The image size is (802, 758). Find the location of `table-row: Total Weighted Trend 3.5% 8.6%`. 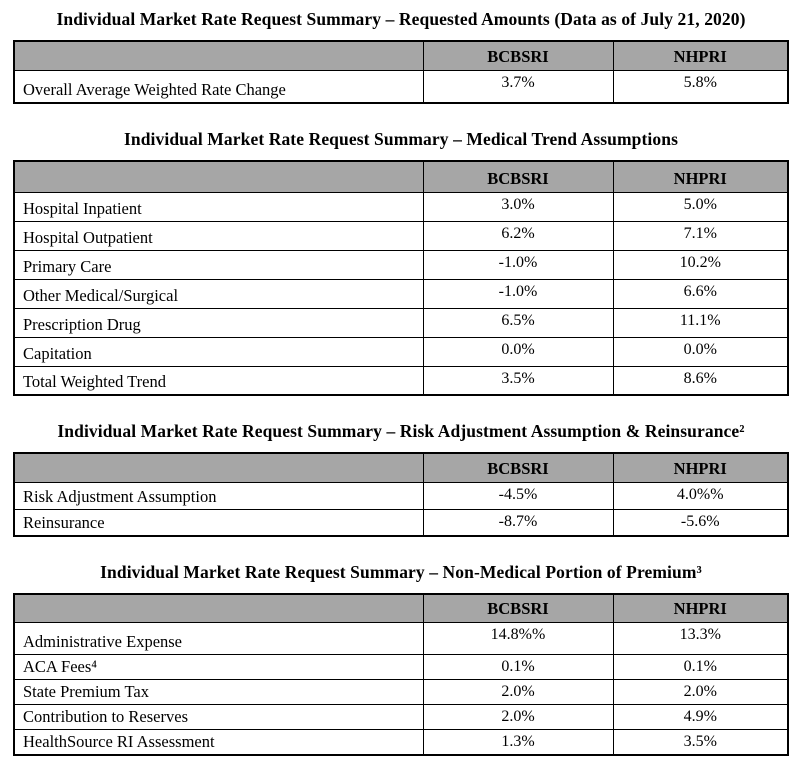

table-row: Total Weighted Trend 3.5% 8.6% is located at coordinates (401, 380).